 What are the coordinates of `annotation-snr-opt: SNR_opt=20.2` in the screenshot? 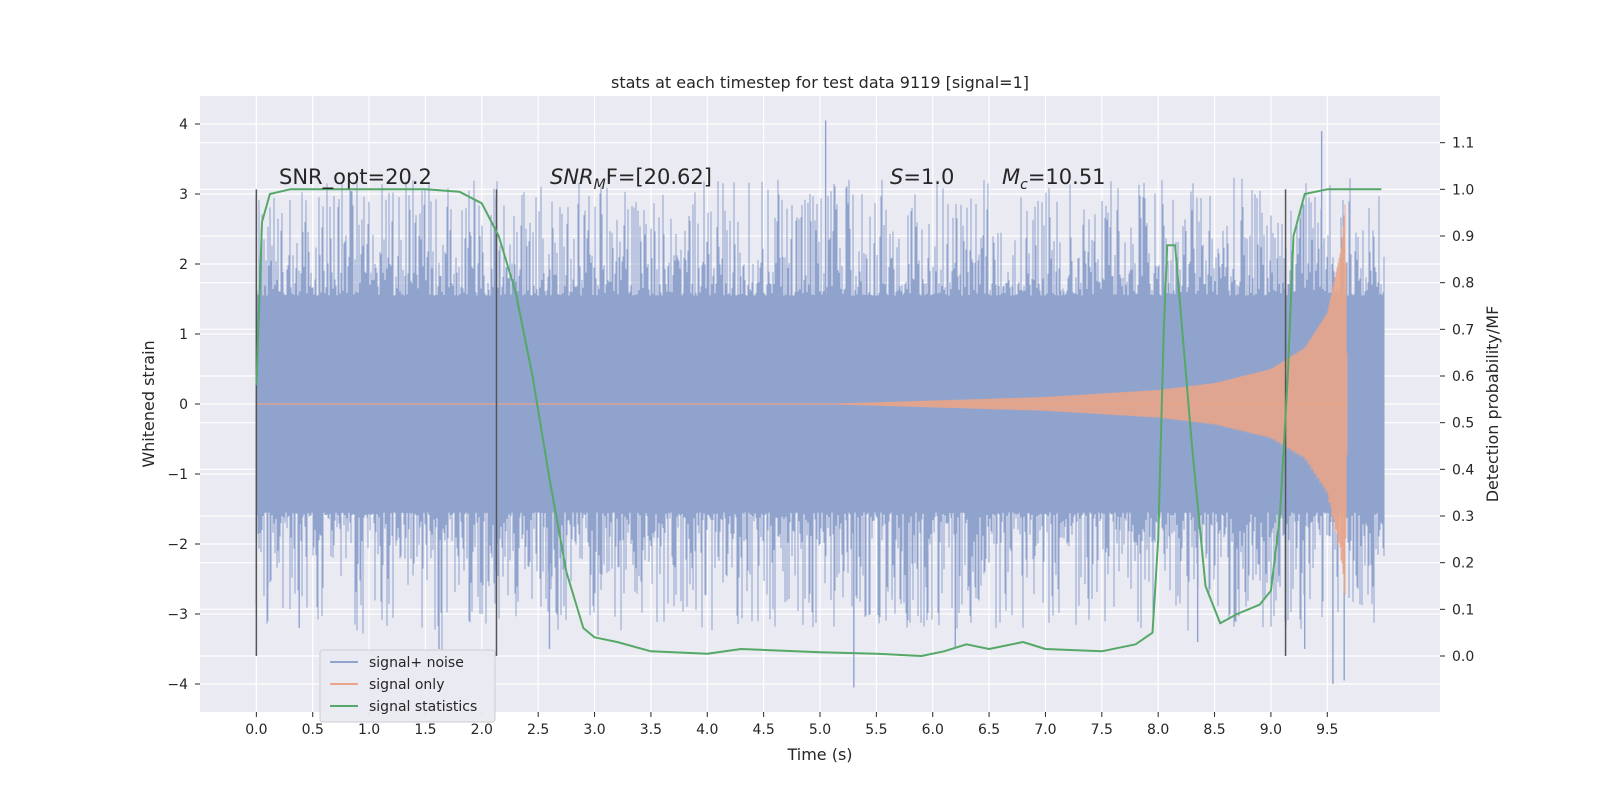 It's located at (355, 177).